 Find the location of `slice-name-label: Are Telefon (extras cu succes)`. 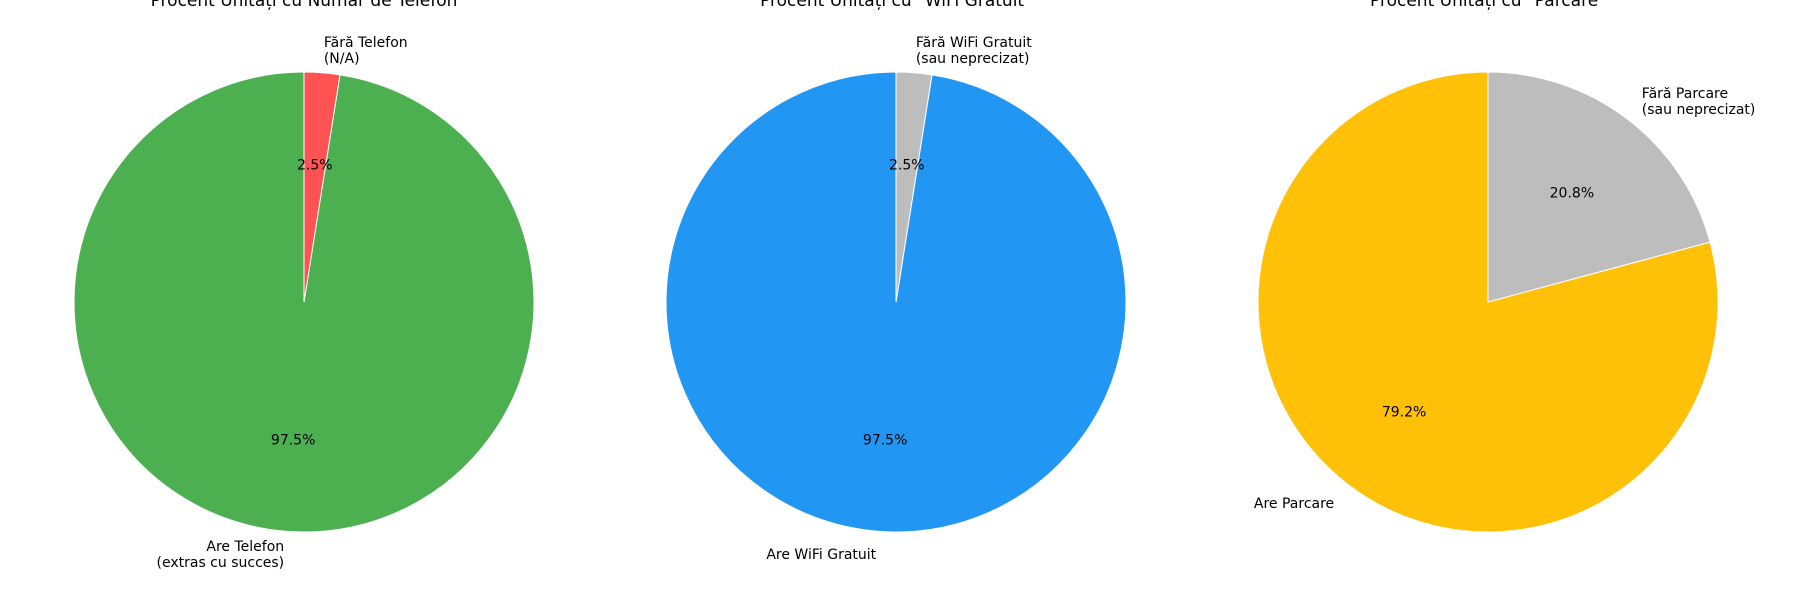

slice-name-label: Are Telefon (extras cu succes) is located at coordinates (221, 555).